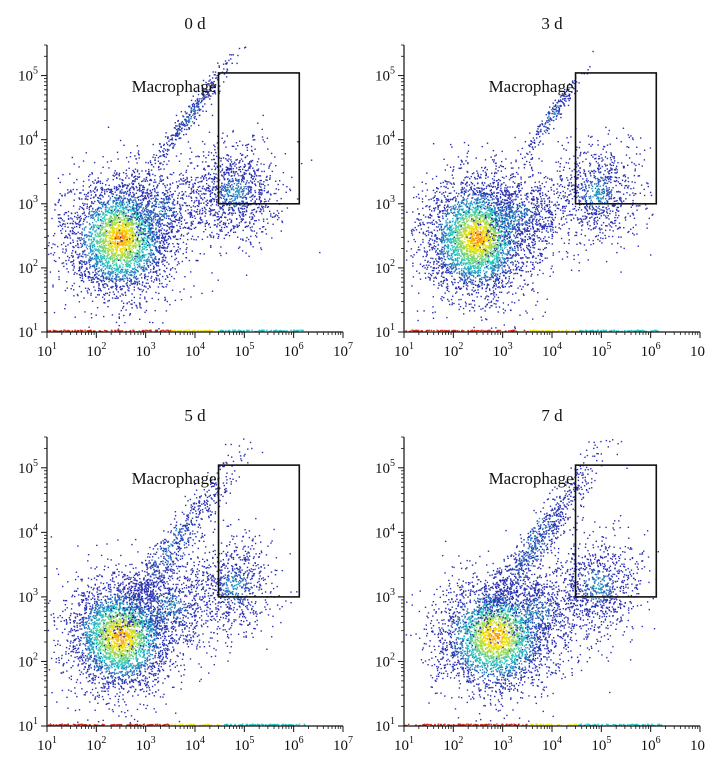 The image size is (705, 770). I want to click on panel-title: 0 d, so click(195, 23).